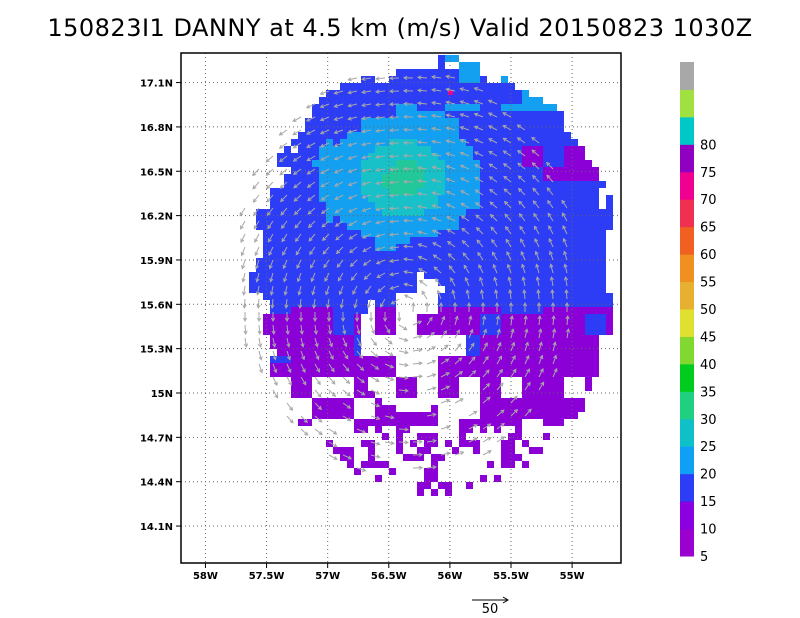 The height and width of the screenshot is (618, 800). Describe the element at coordinates (708, 283) in the screenshot. I see `colorbar-label: 55` at that location.